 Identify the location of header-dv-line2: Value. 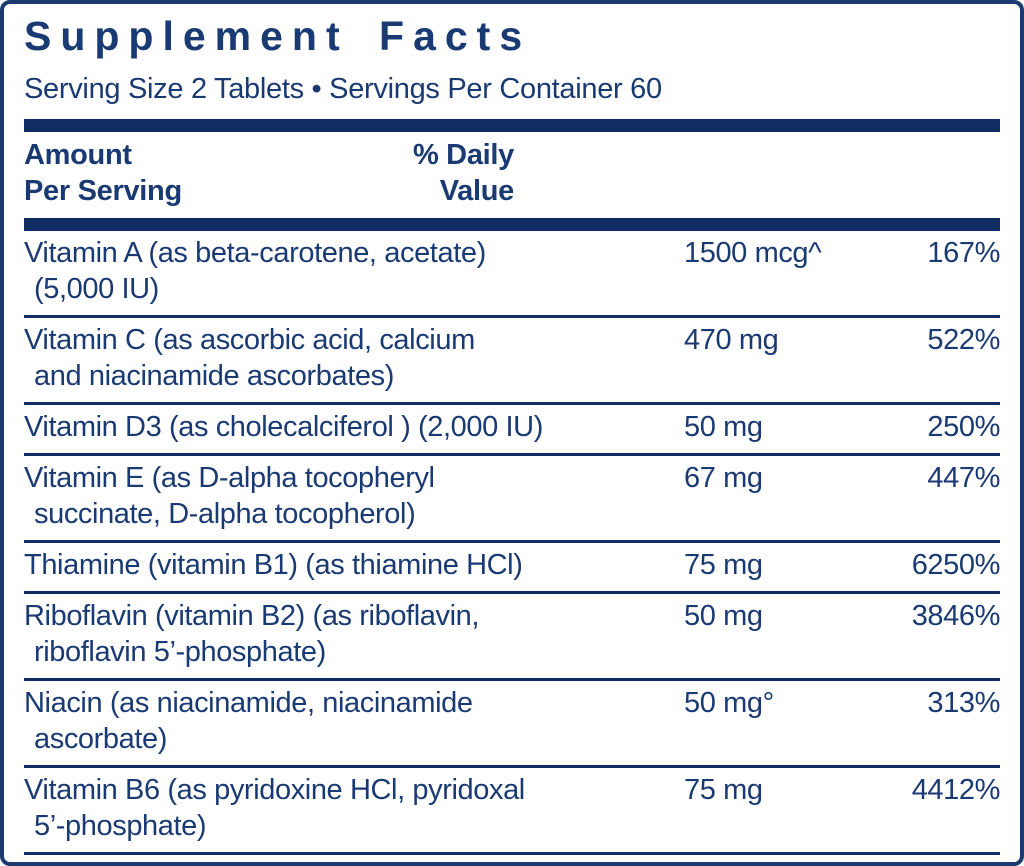
(477, 191).